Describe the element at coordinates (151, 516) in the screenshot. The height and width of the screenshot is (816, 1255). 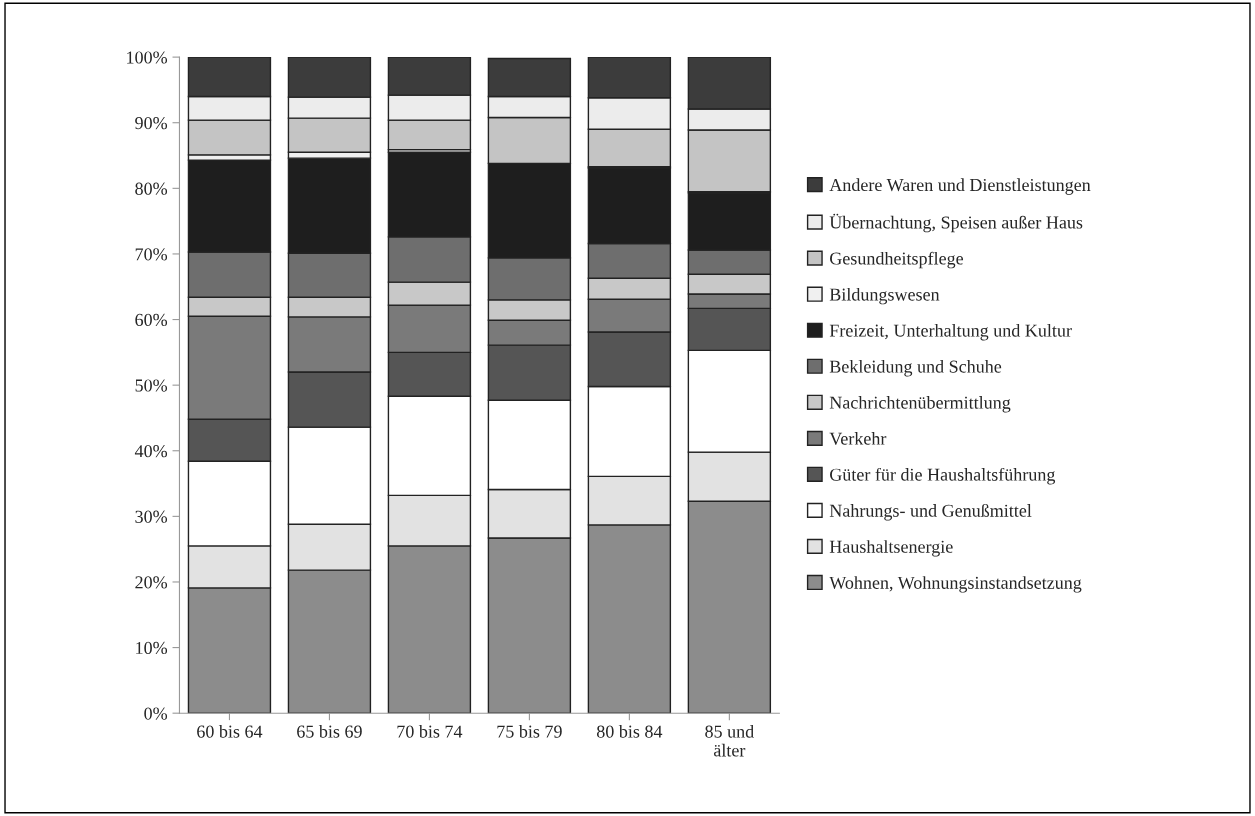
I see `y-tick-label: 30%` at that location.